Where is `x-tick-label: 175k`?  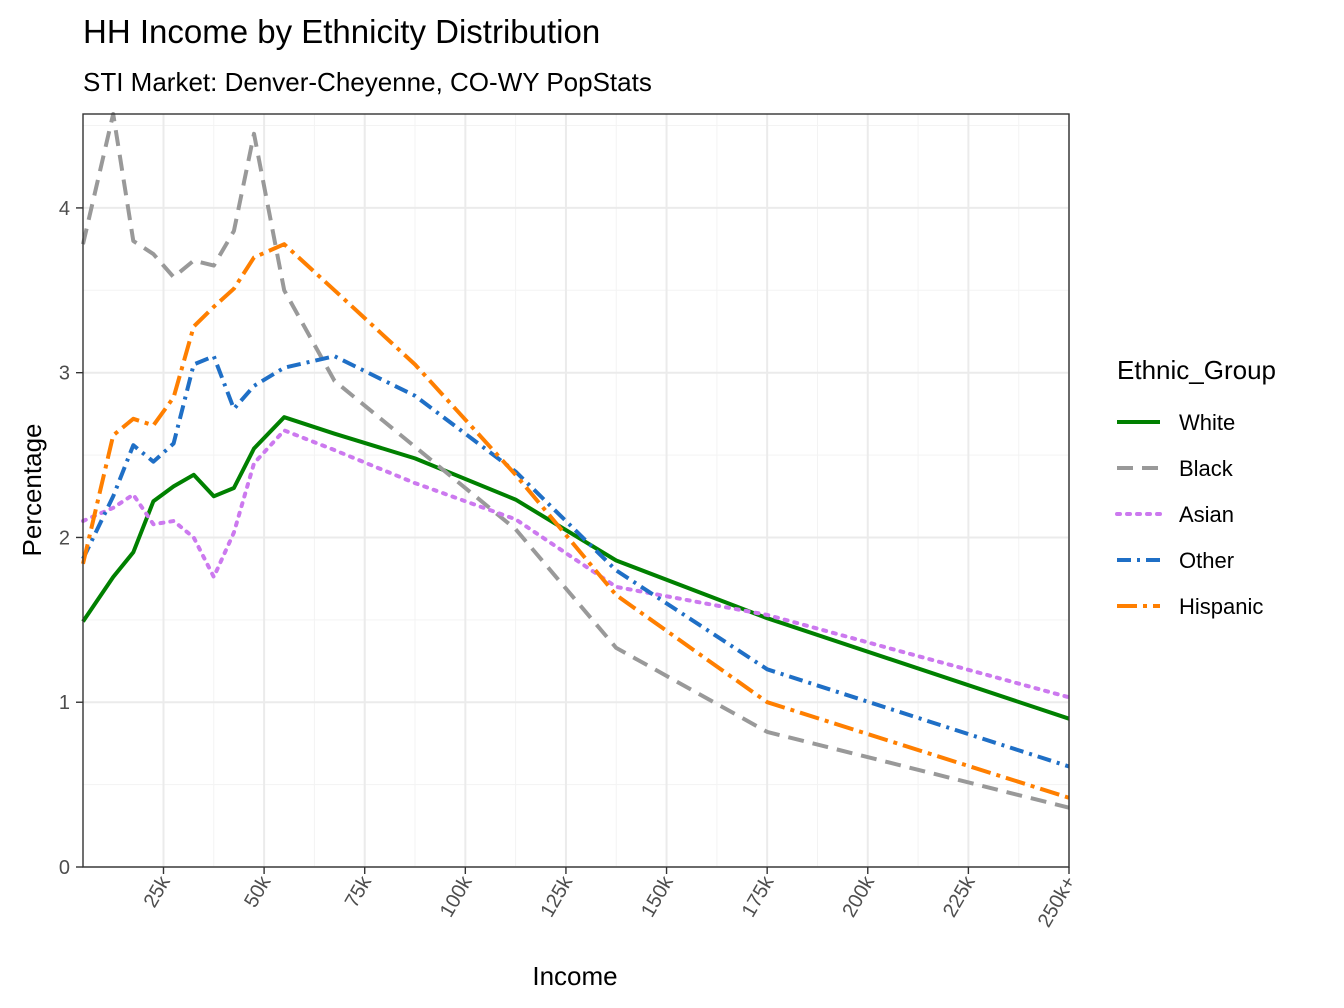
x-tick-label: 175k is located at coordinates (758, 896).